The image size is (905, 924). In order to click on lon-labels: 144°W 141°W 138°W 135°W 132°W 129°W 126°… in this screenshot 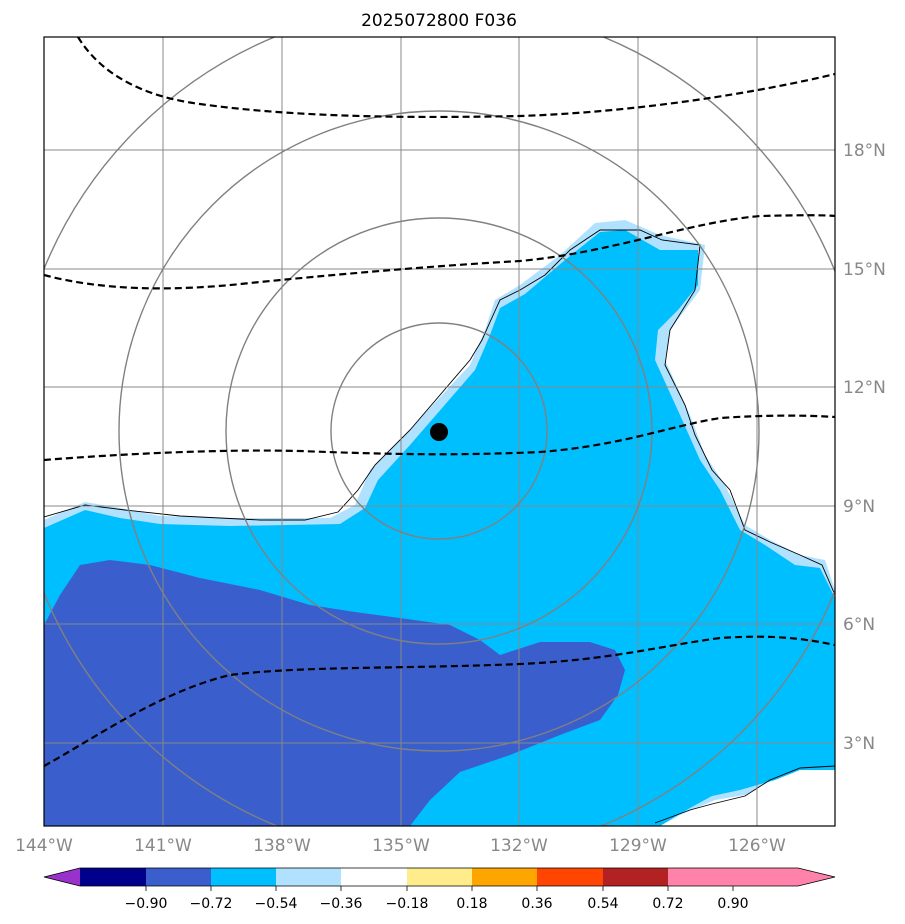, I will do `click(400, 846)`.